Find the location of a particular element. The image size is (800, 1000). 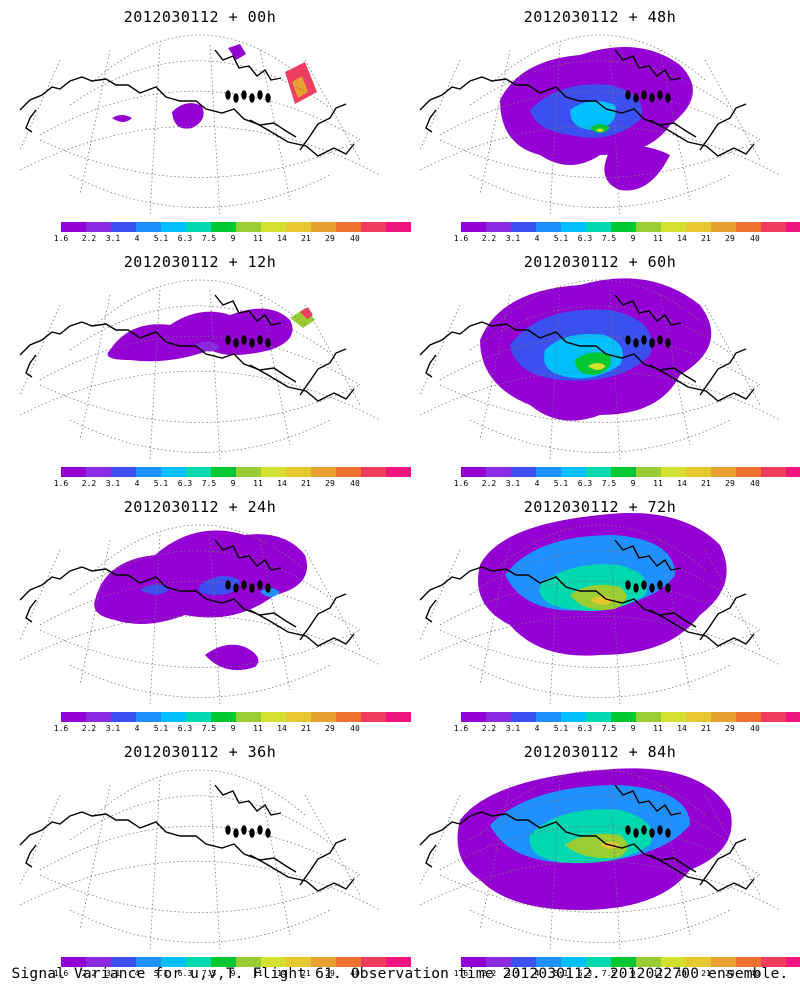

colorbar-tick-label: 7.5 is located at coordinates (209, 238).